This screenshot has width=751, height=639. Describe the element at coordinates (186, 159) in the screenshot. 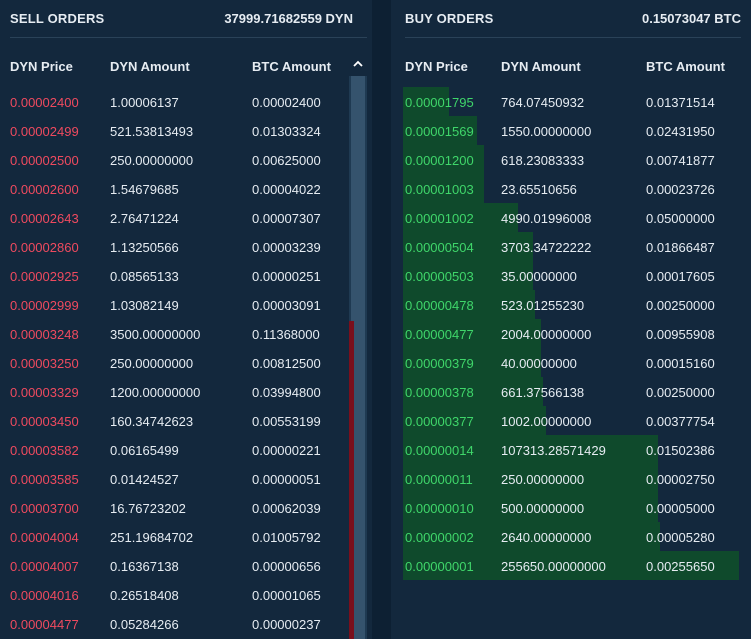

I see `sell-order-row: 0.00002500 250.00000000 0.00625000` at that location.